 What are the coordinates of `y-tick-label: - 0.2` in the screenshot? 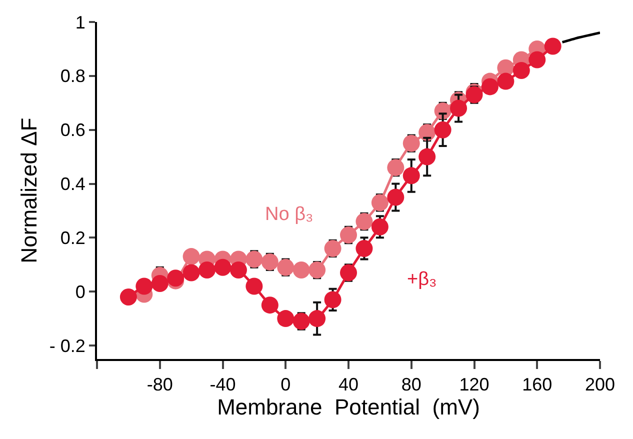 It's located at (67, 346).